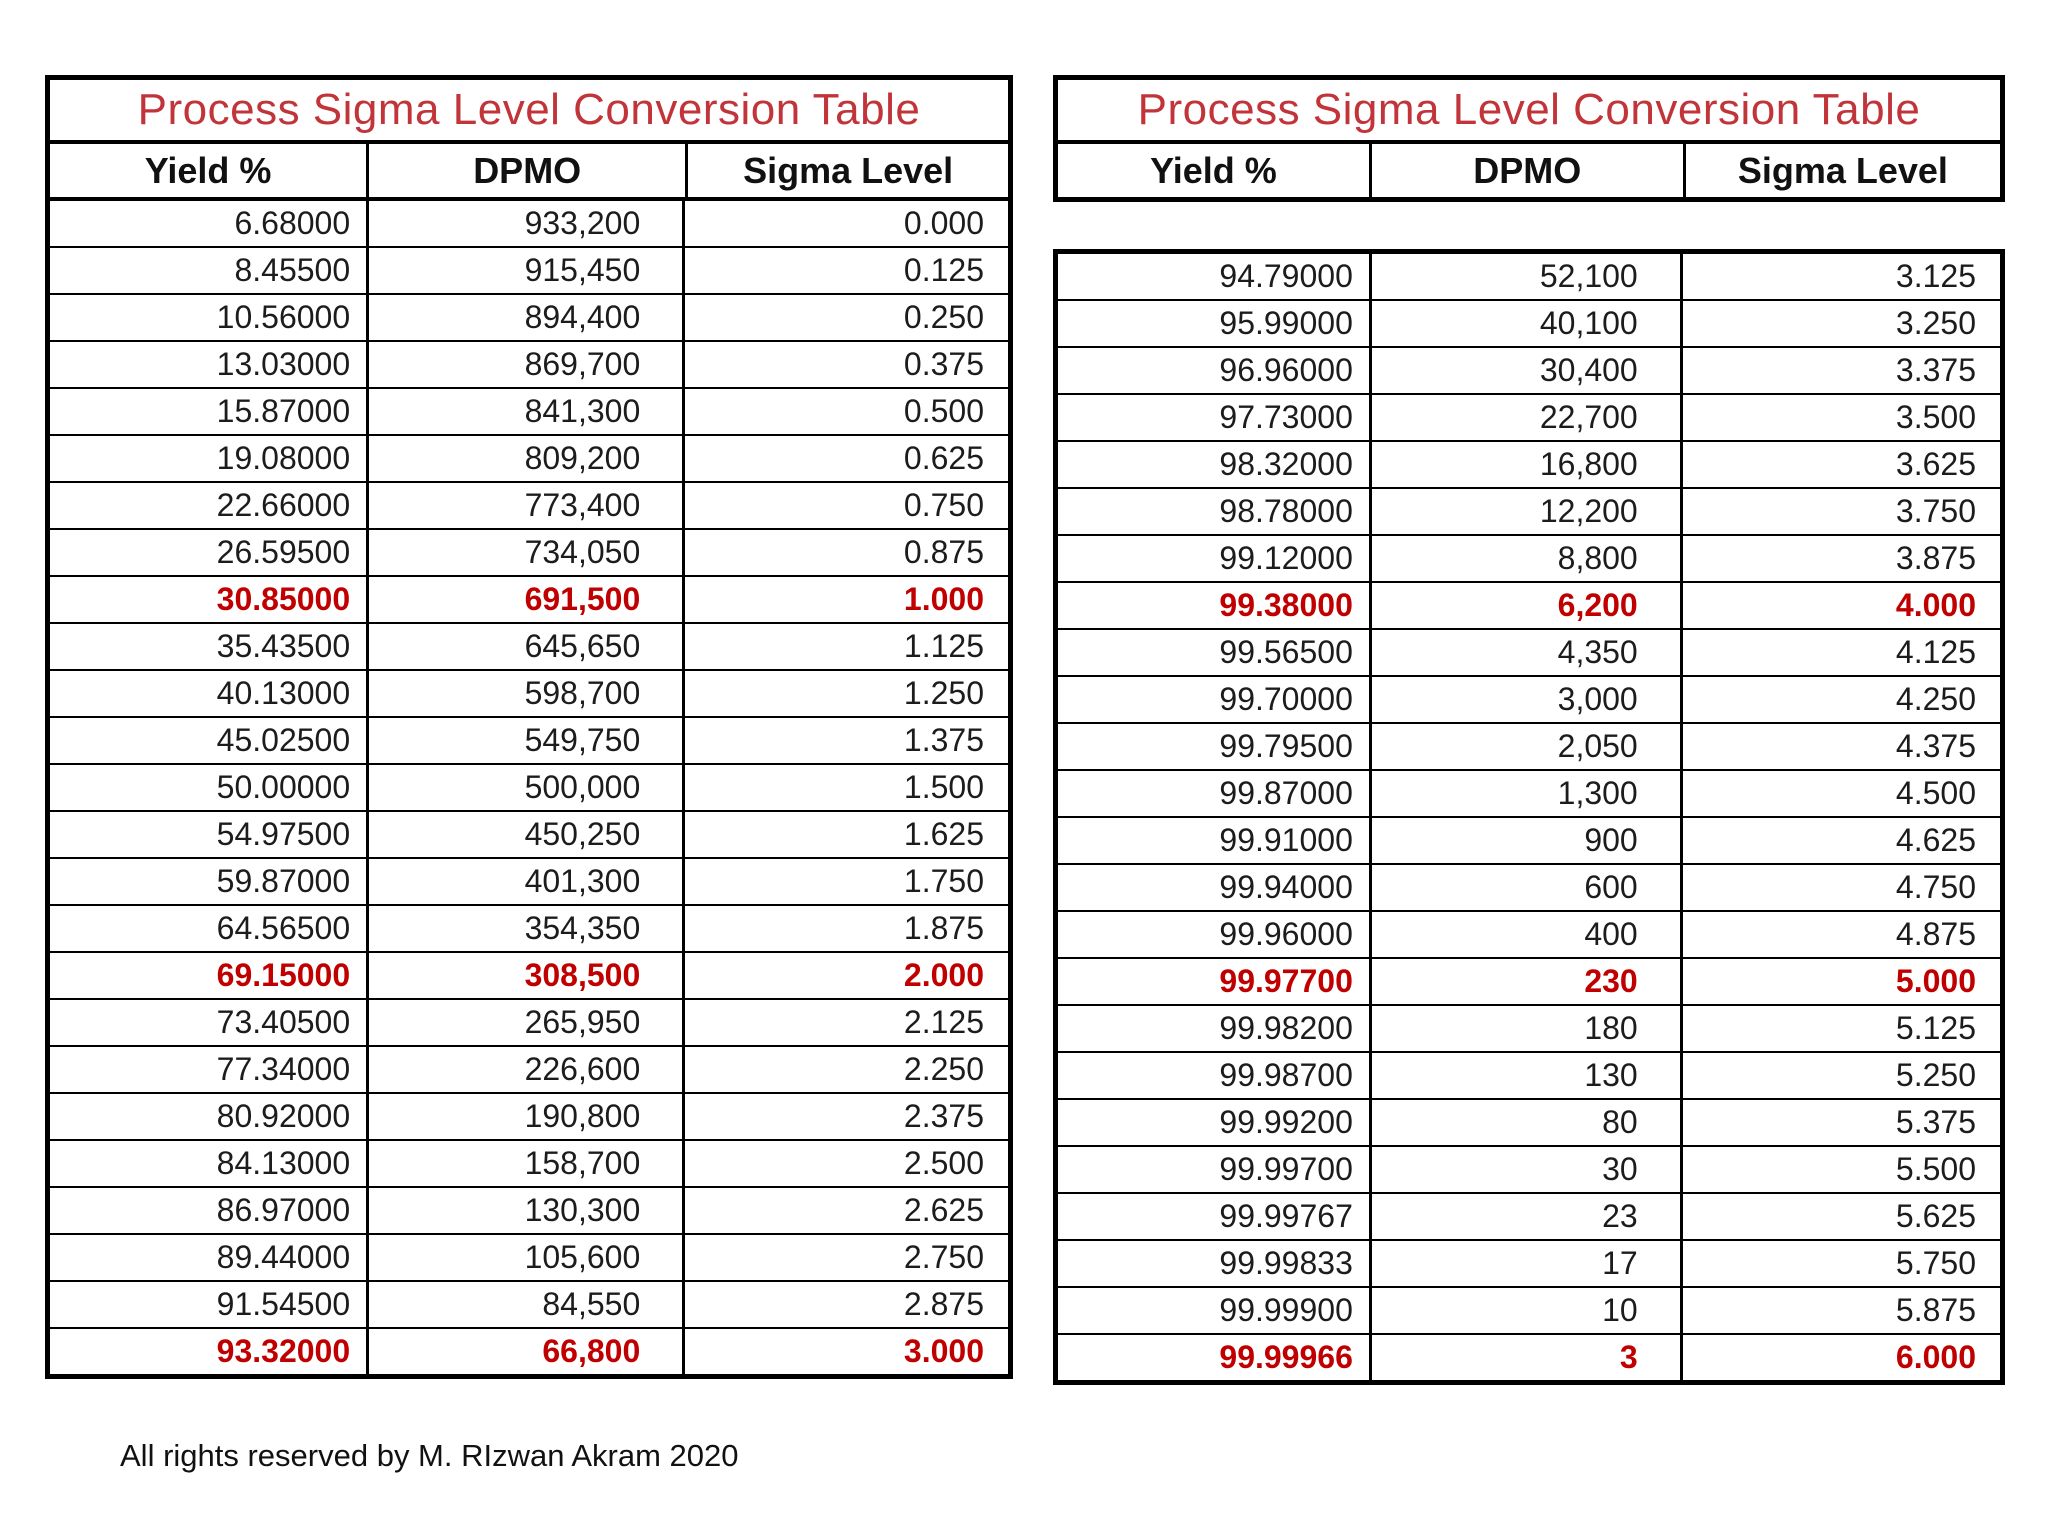 Image resolution: width=2048 pixels, height=1536 pixels. I want to click on yield-cell: 30.85000, so click(283, 599).